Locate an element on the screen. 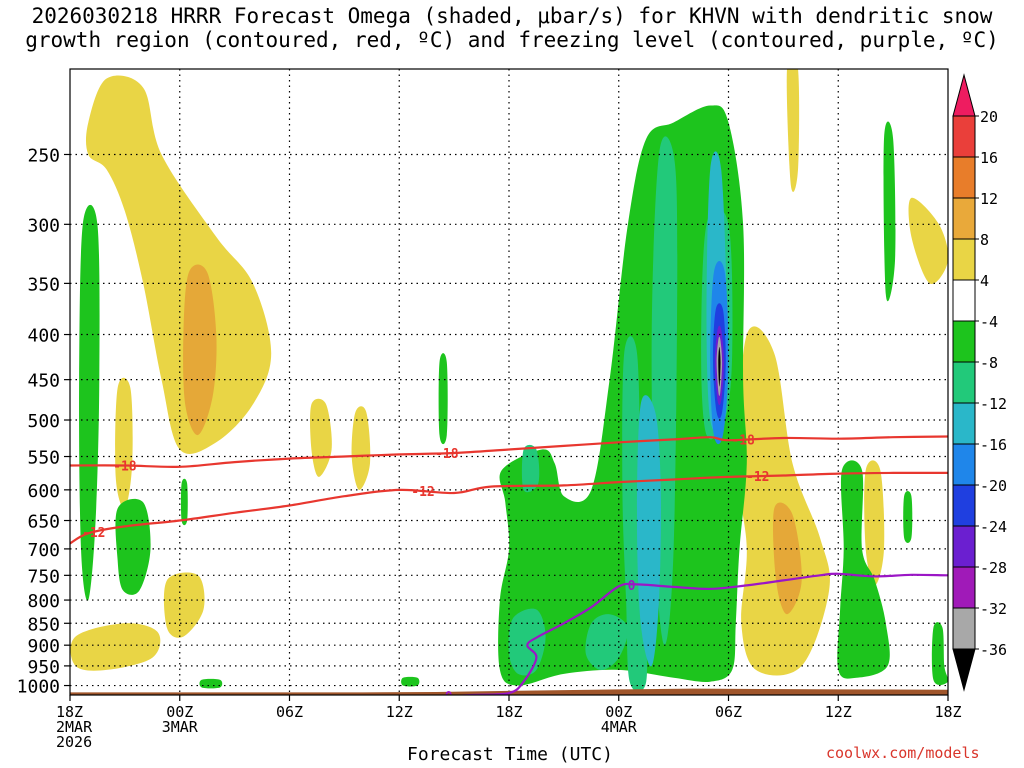 Image resolution: width=1024 pixels, height=768 pixels. x-tick-label: 2026 is located at coordinates (74, 742).